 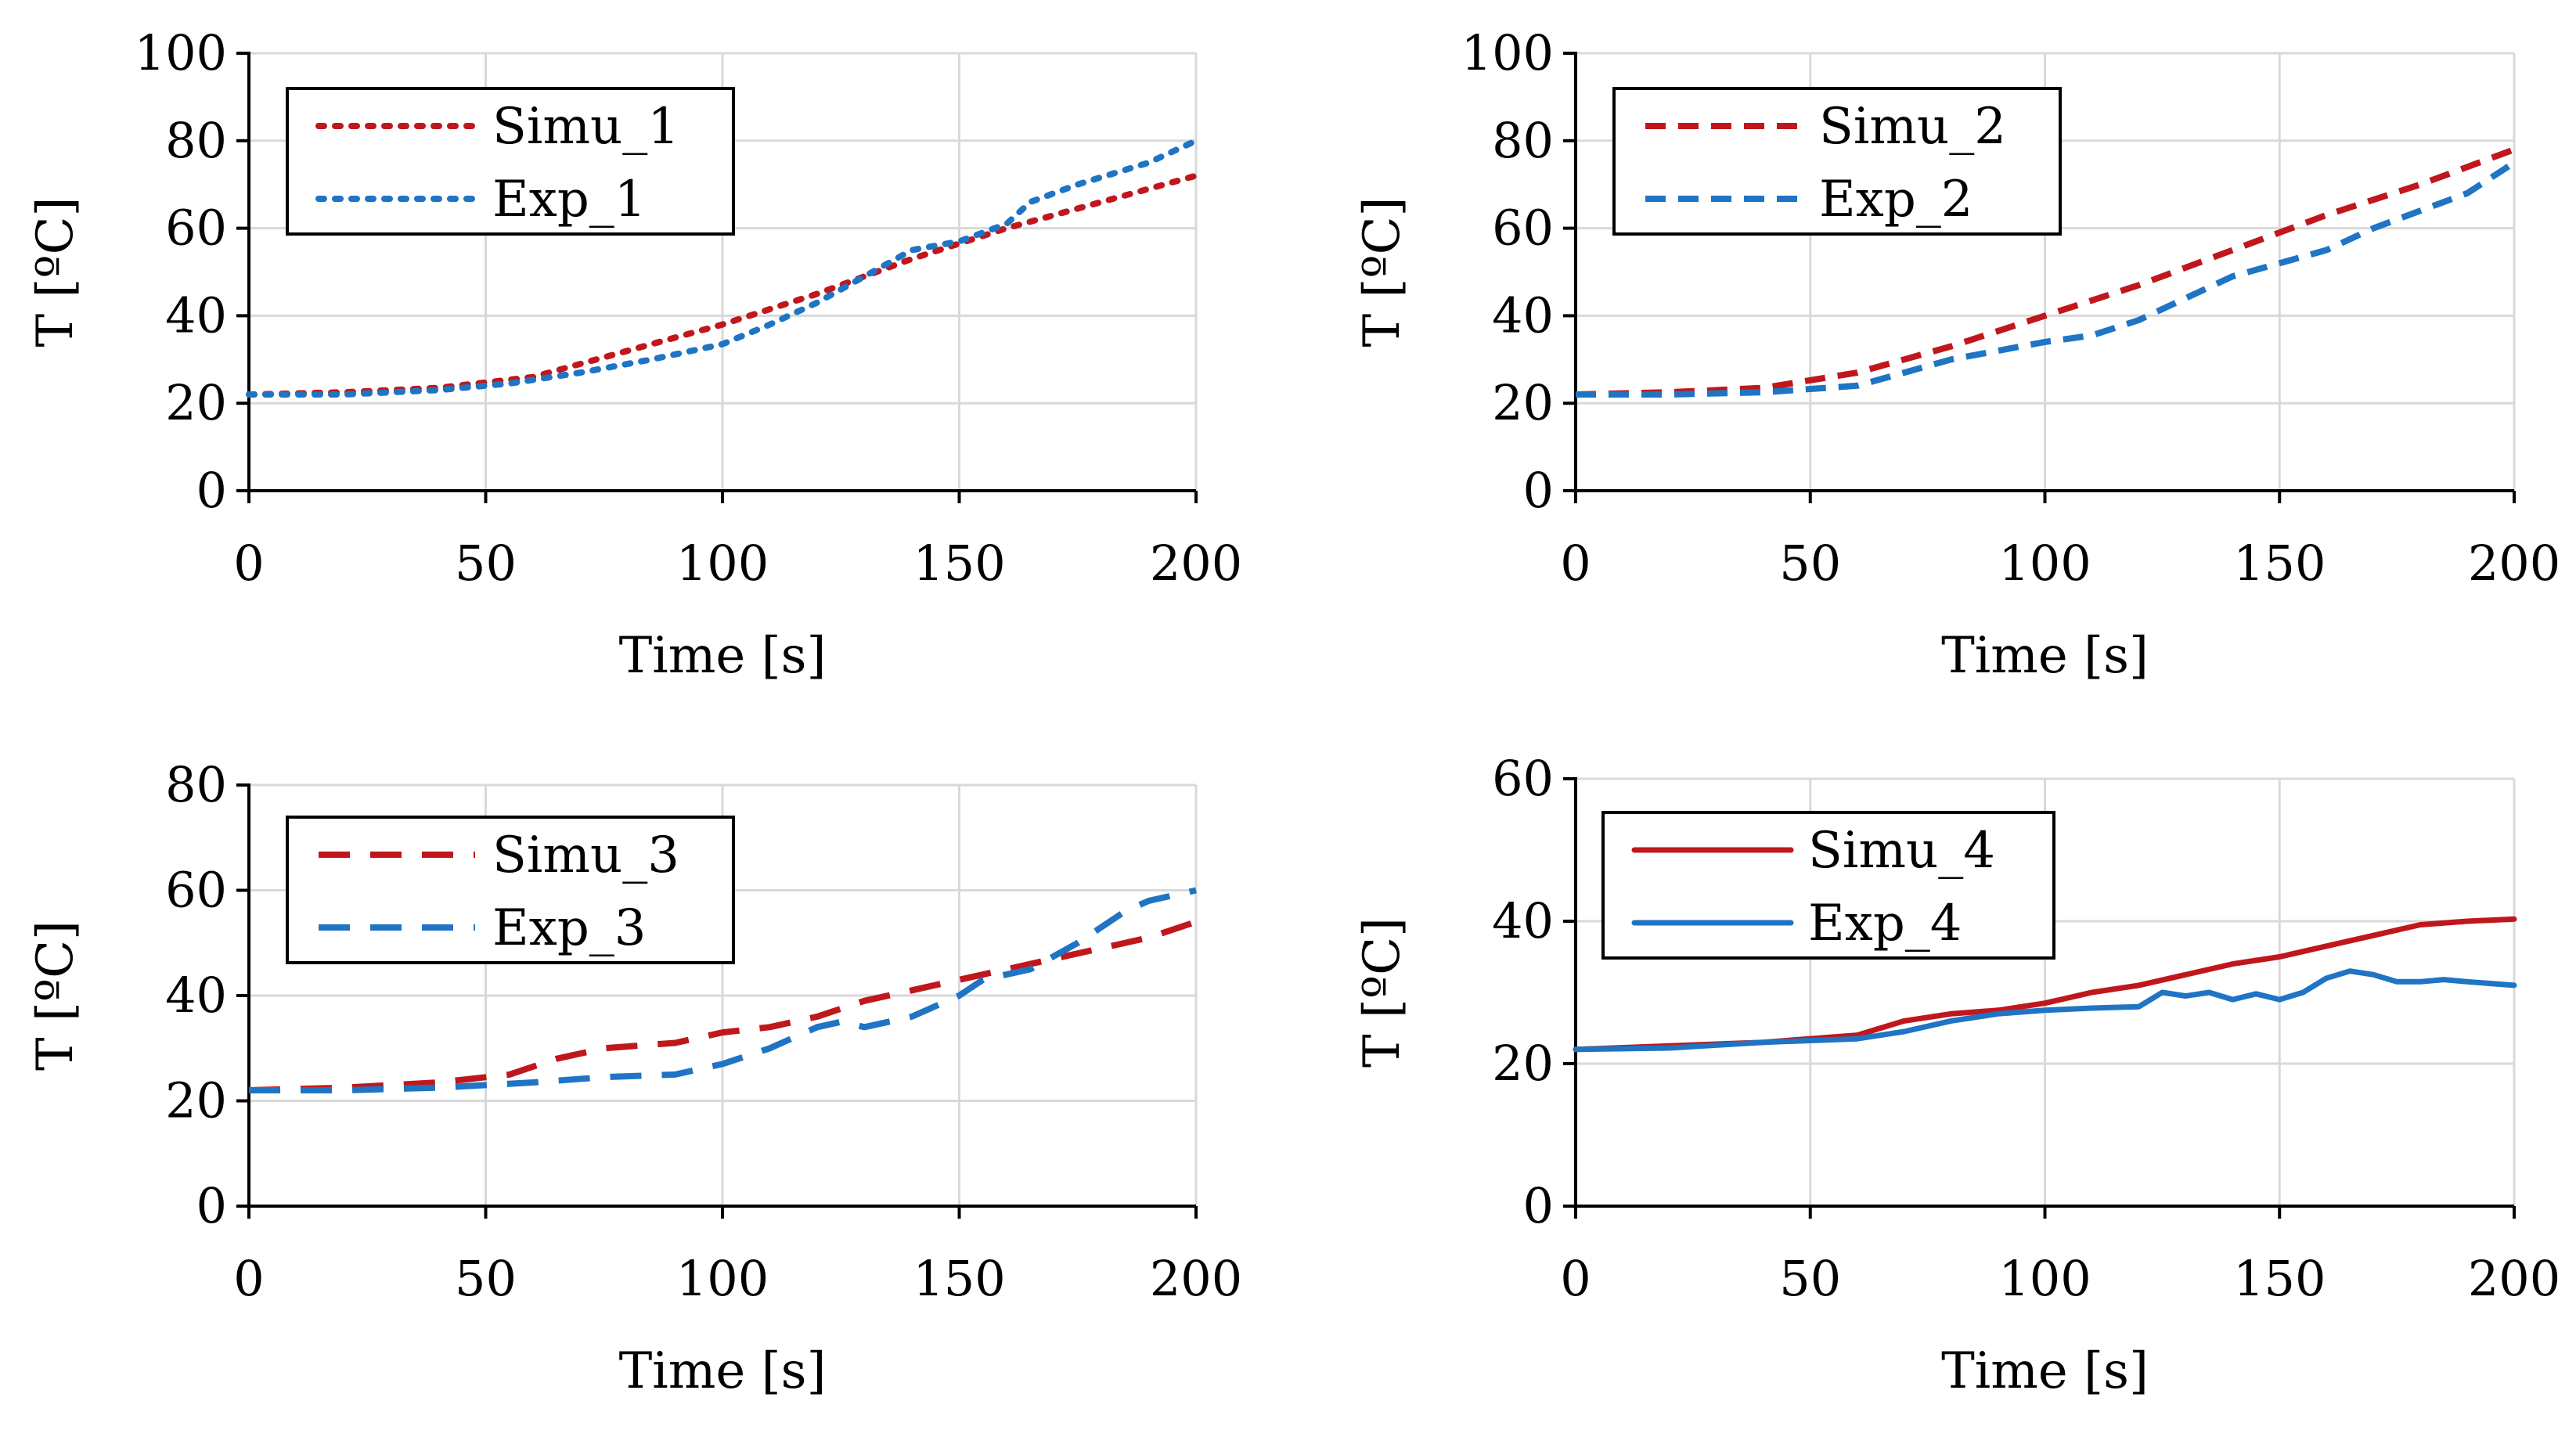 I want to click on legend-label: Simu_2, so click(x=1912, y=127).